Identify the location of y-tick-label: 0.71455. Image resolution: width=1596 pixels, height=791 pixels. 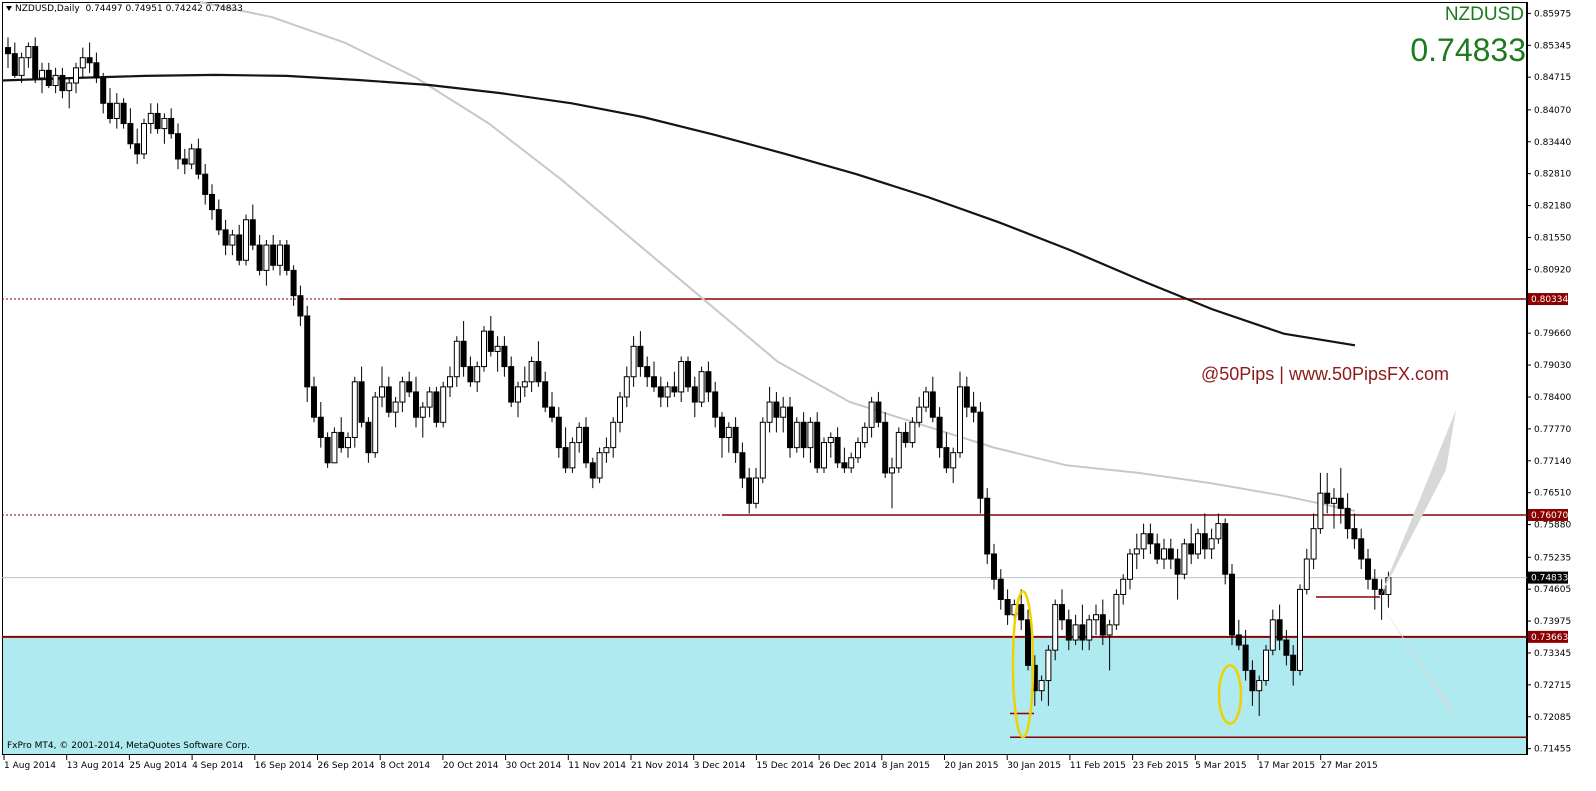
(1552, 750).